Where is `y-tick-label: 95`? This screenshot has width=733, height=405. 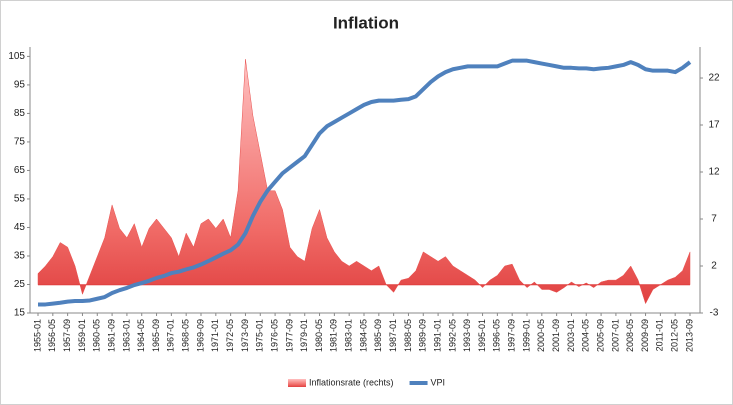 y-tick-label: 95 is located at coordinates (20, 85).